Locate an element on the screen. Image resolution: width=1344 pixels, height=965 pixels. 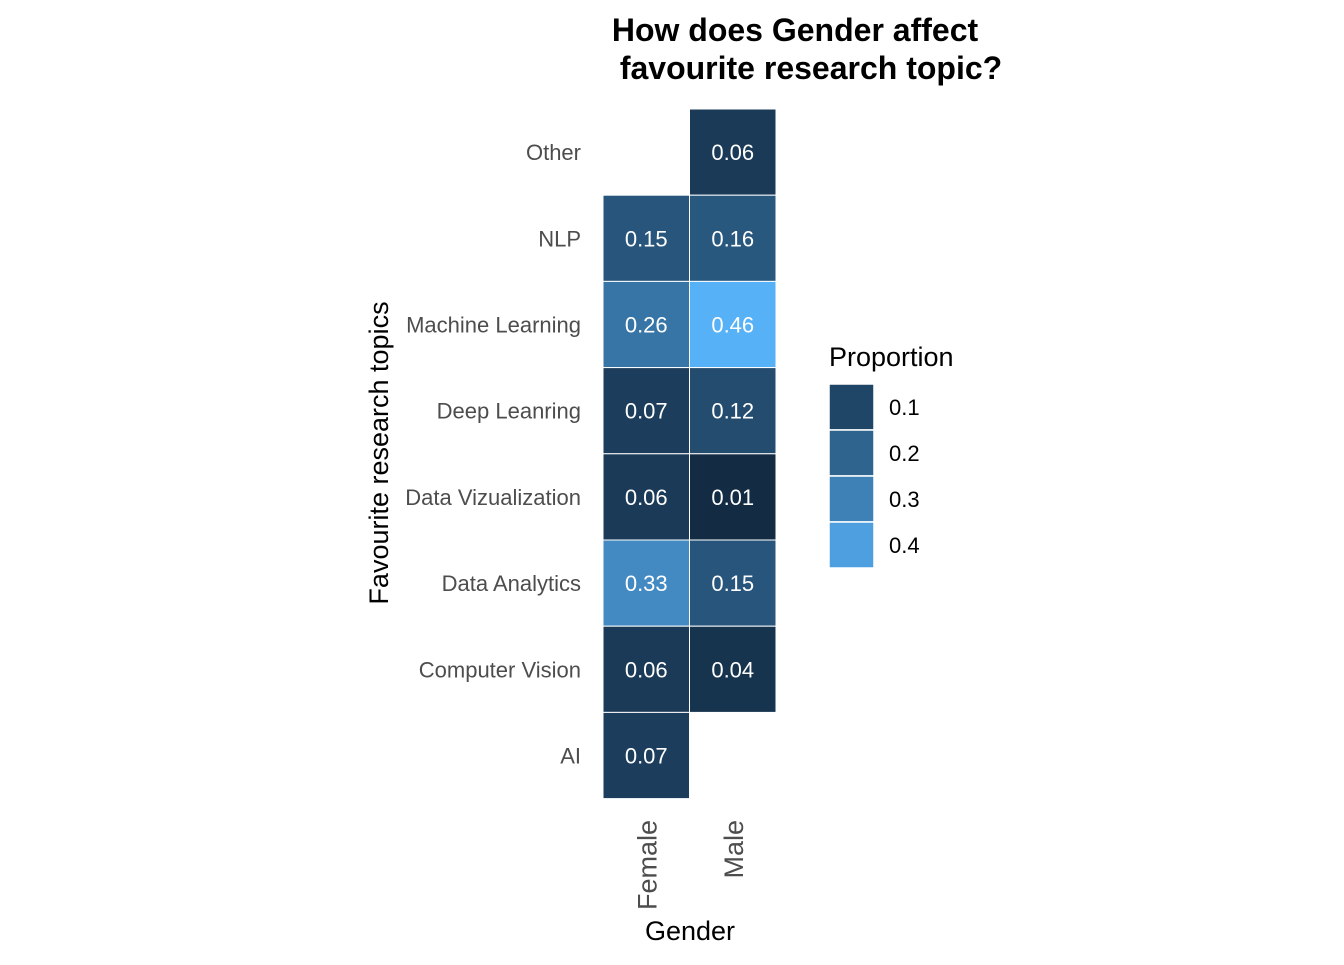
cell-value-label: 0.04 is located at coordinates (732, 669).